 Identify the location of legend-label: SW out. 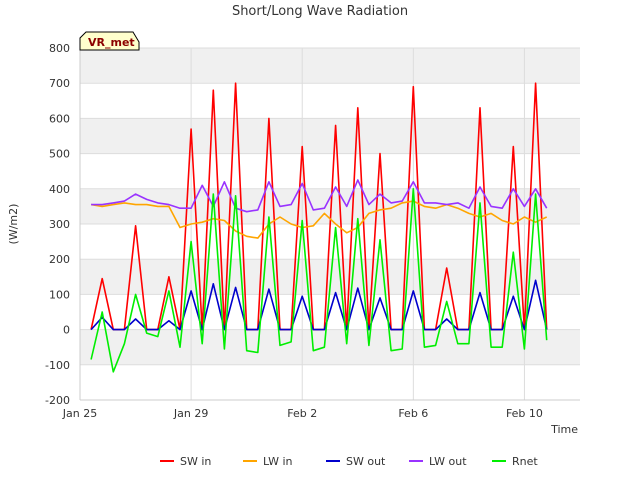
(366, 461).